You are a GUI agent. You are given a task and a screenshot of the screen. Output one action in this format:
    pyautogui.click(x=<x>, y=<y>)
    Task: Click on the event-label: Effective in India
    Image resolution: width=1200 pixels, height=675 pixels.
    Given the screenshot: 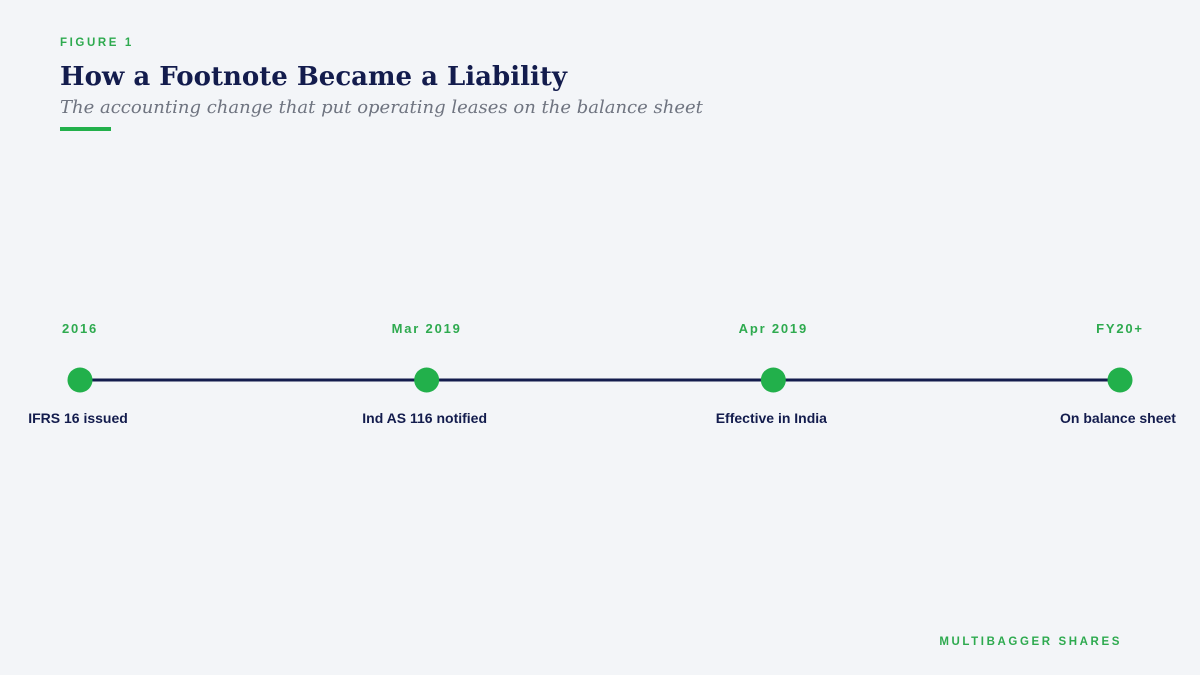 What is the action you would take?
    pyautogui.click(x=771, y=418)
    